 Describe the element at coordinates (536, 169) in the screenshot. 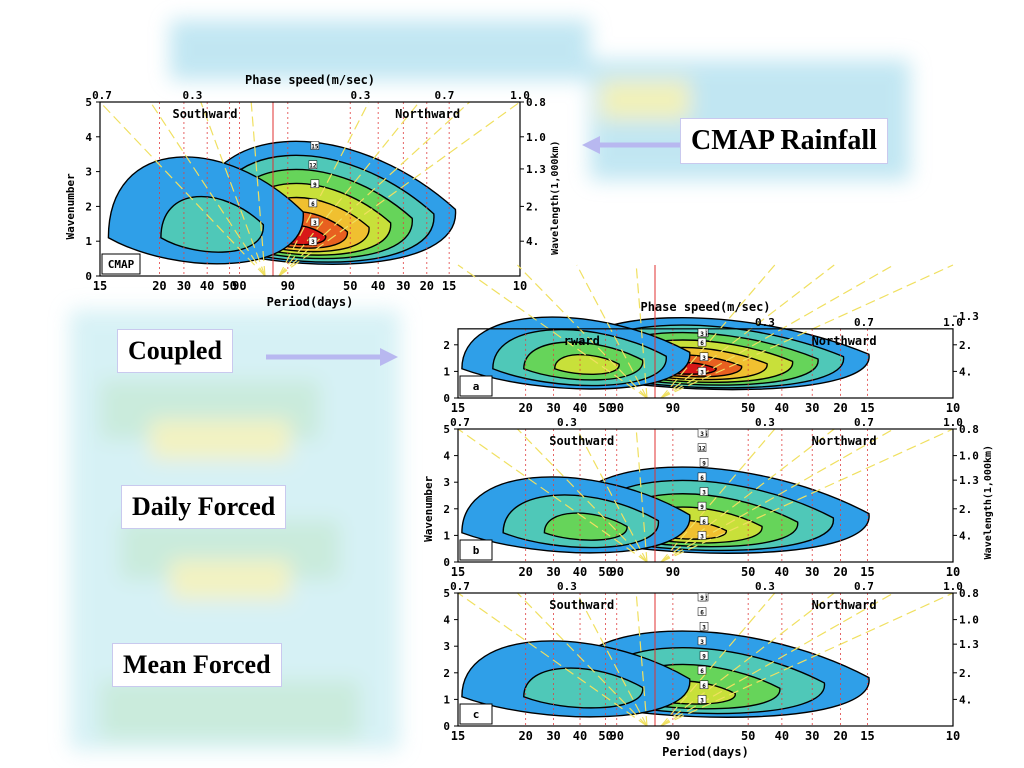

I see `y2-tick-label: 1.3` at that location.